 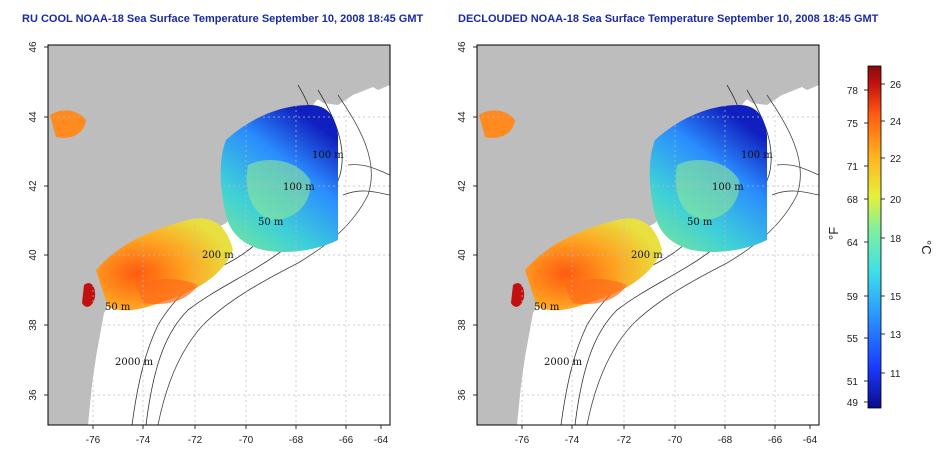 What do you see at coordinates (853, 91) in the screenshot?
I see `fahrenheit-tick-label: 78` at bounding box center [853, 91].